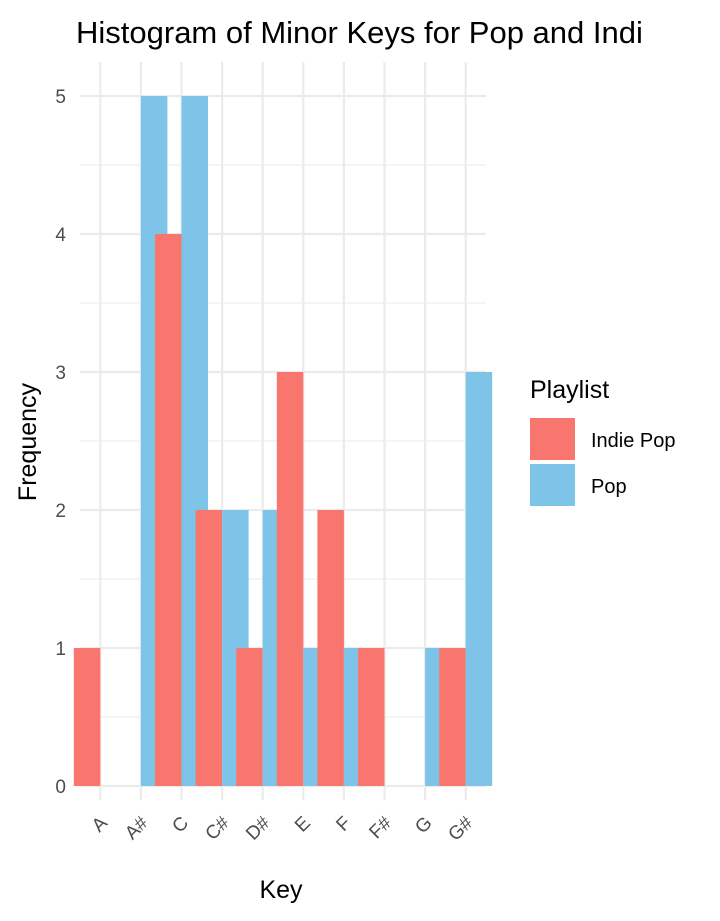  Describe the element at coordinates (633, 441) in the screenshot. I see `legend-label-indie-pop: Indie Pop` at that location.